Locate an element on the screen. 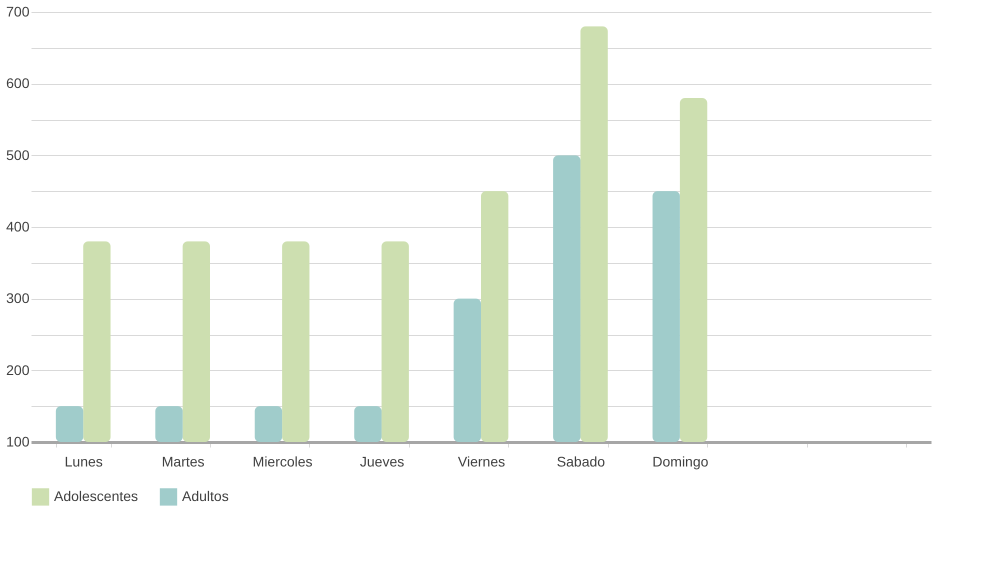 The image size is (990, 578). x-tick-label: Domingo is located at coordinates (680, 462).